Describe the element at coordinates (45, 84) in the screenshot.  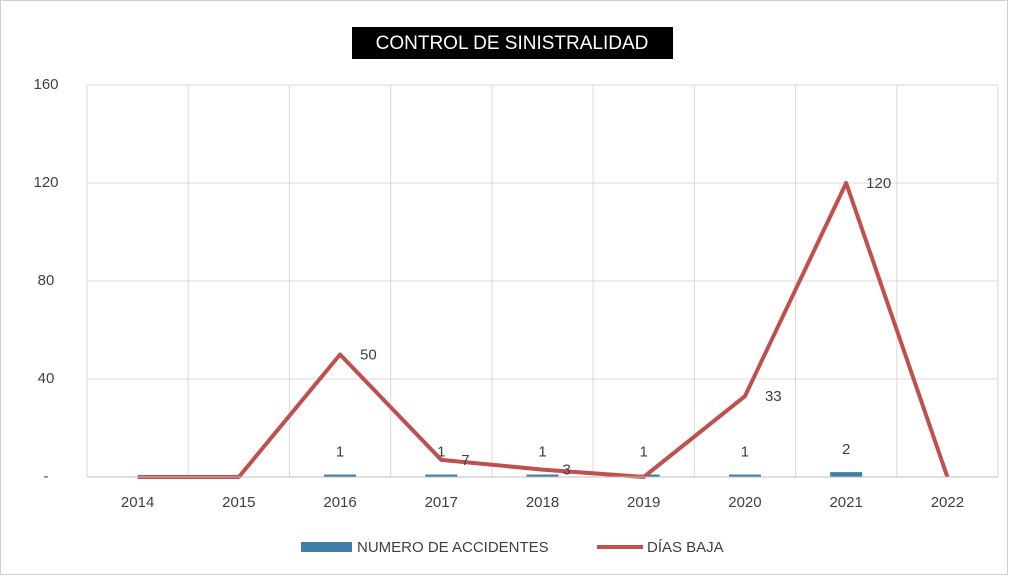
I see `y-tick-label: 160` at that location.